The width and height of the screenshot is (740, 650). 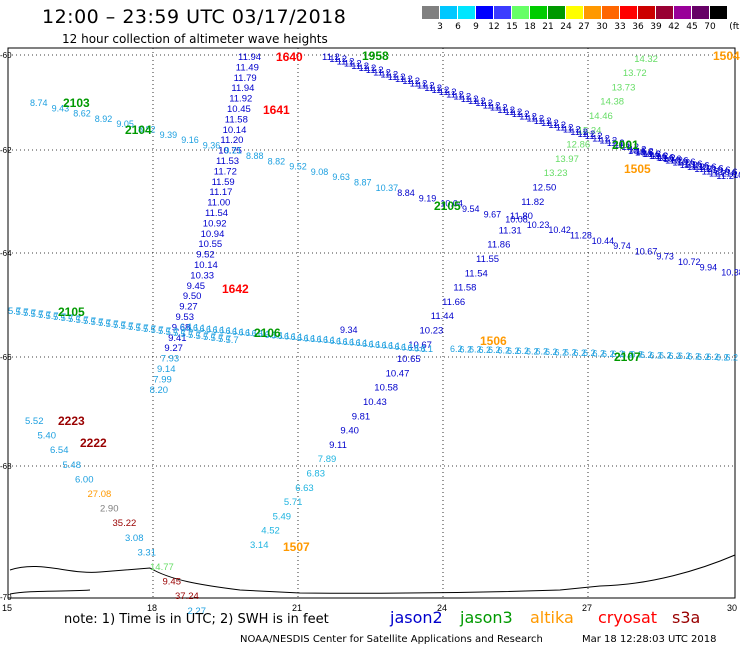 What do you see at coordinates (6, 357) in the screenshot?
I see `y-tick-label: -66` at bounding box center [6, 357].